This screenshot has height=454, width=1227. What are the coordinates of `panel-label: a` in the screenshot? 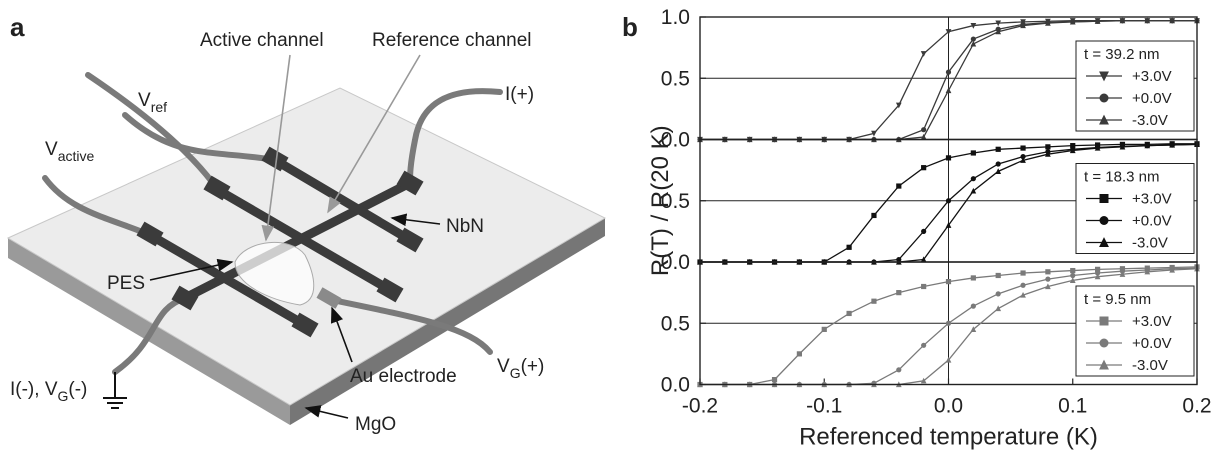 It's located at (17, 27).